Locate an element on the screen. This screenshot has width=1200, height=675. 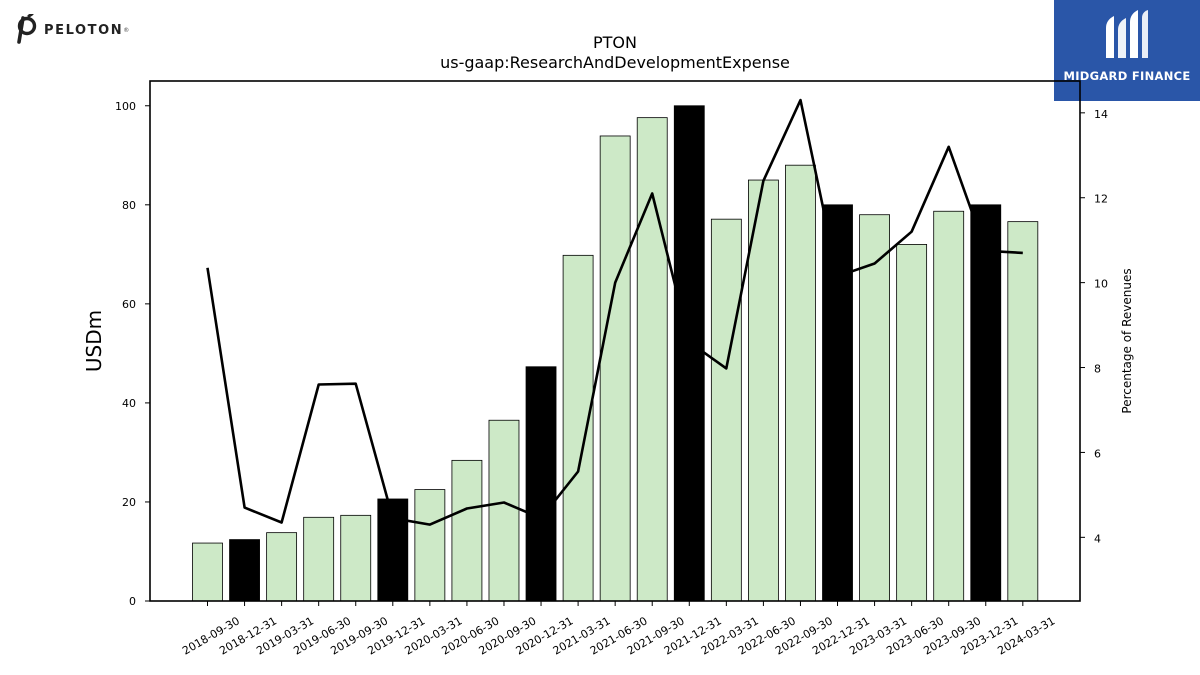
chart-title: PTON is located at coordinates (615, 42).